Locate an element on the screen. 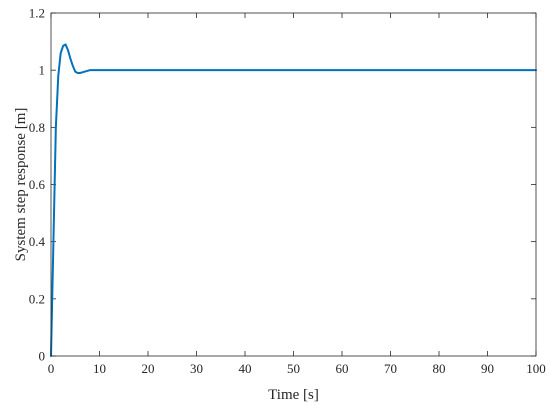 Image resolution: width=550 pixels, height=405 pixels. x-tick-label: 20 is located at coordinates (148, 368).